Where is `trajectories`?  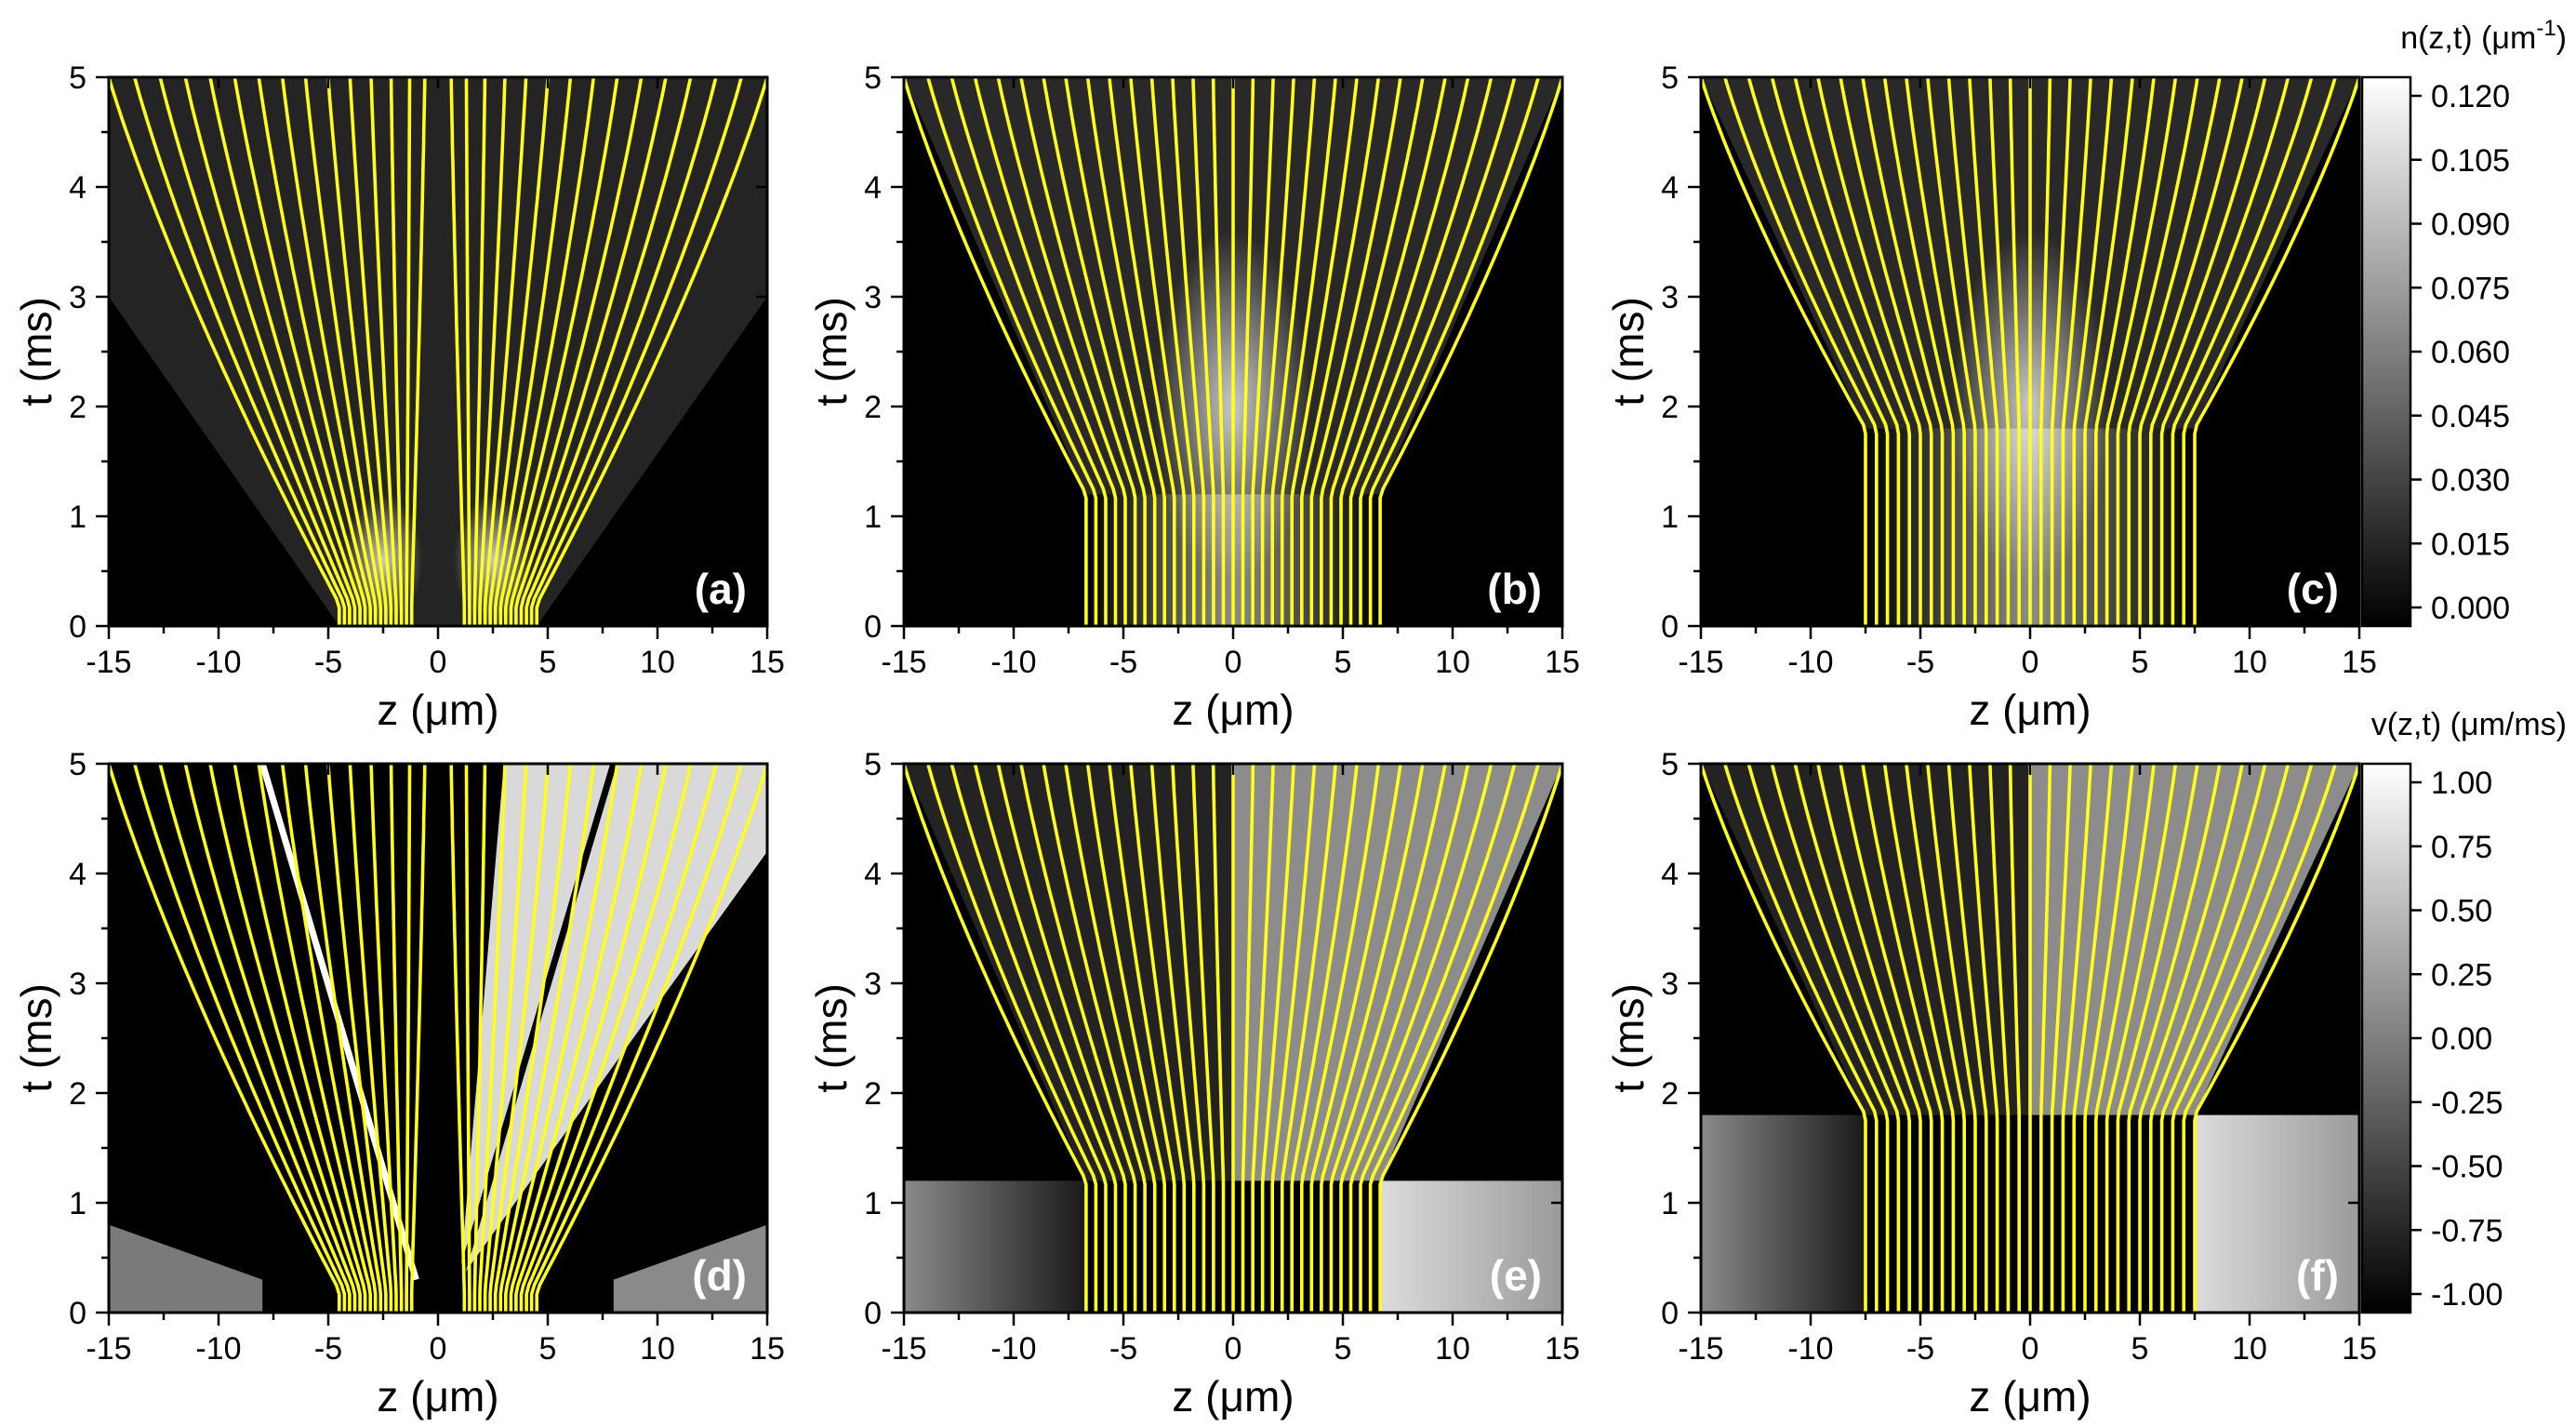
trajectories is located at coordinates (2030, 1038).